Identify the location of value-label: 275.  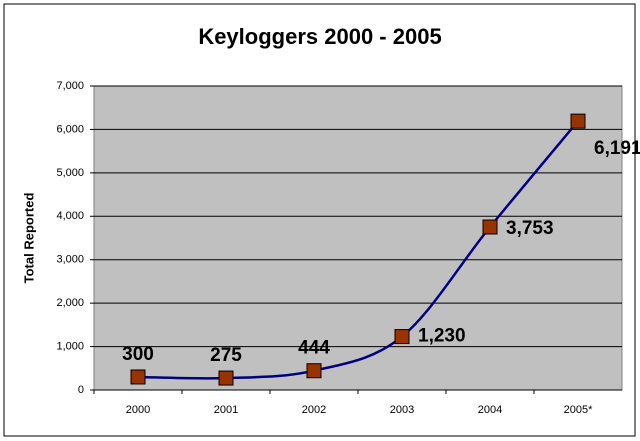
(226, 355).